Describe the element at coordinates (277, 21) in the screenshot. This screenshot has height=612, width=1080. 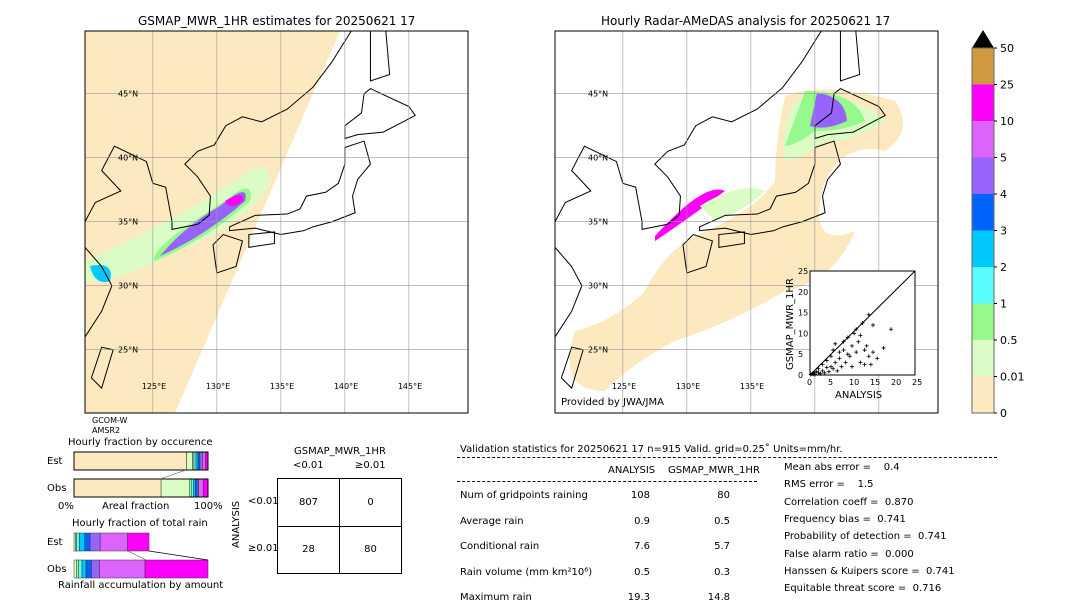
I see `left-map-title: GSMAP_MWR_1HR estimates for 20250621 17` at that location.